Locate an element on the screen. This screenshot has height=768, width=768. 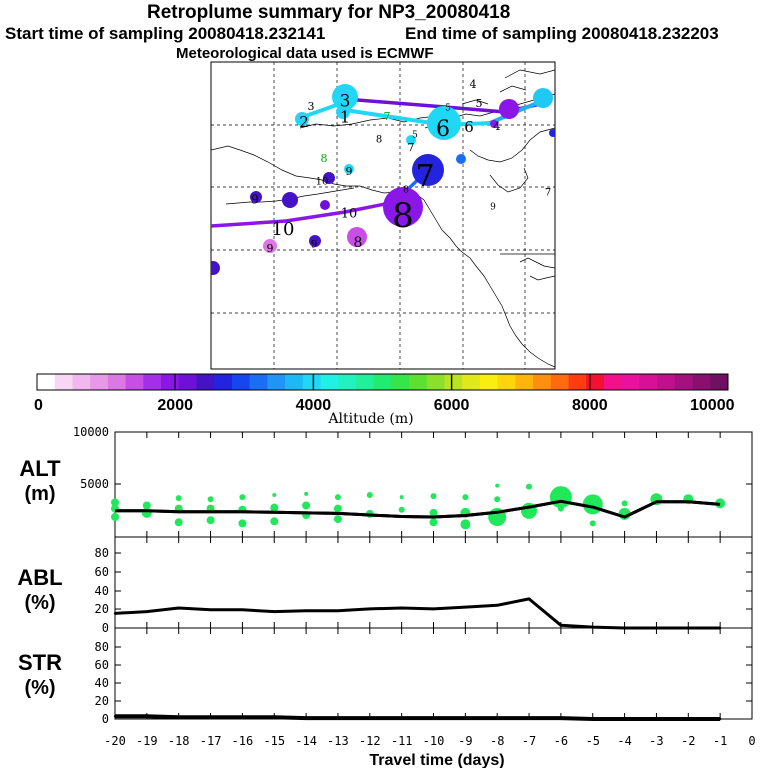
map-day-label: 3 is located at coordinates (311, 106).